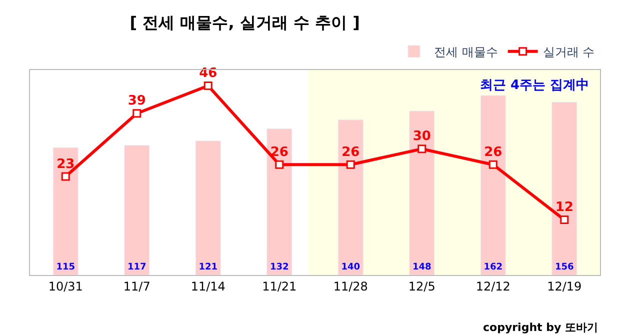 The image size is (618, 335). What do you see at coordinates (466, 52) in the screenshot?
I see `legend-label: 전세 매물수` at bounding box center [466, 52].